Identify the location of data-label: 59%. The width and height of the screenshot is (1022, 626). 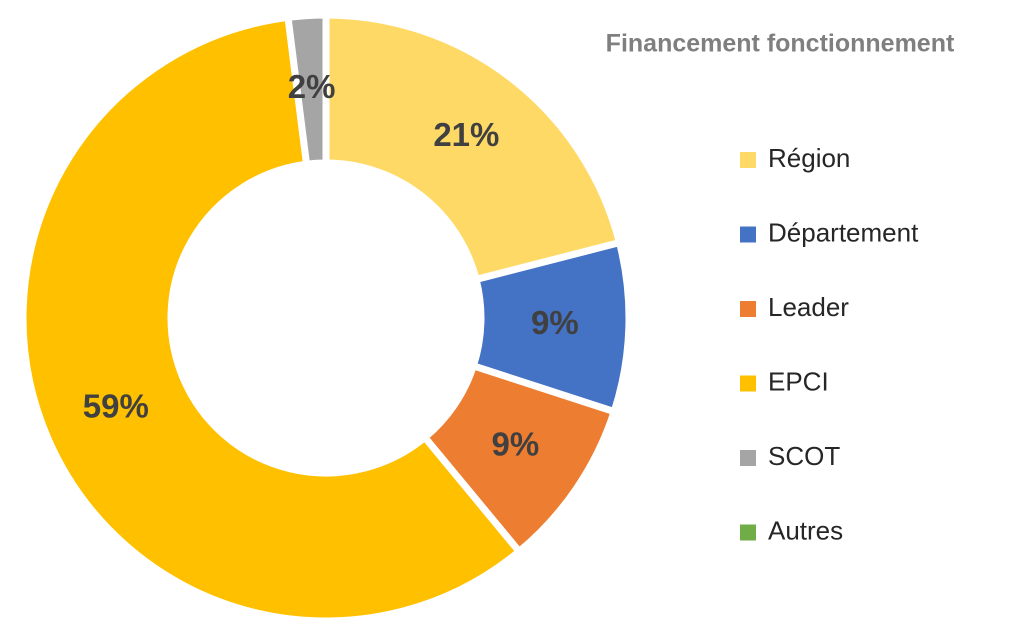
(116, 406).